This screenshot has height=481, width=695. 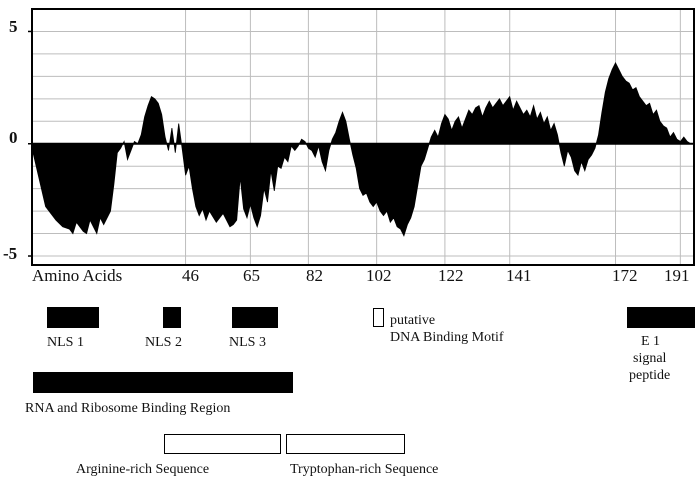 I want to click on x-tick-label: 191, so click(x=677, y=275).